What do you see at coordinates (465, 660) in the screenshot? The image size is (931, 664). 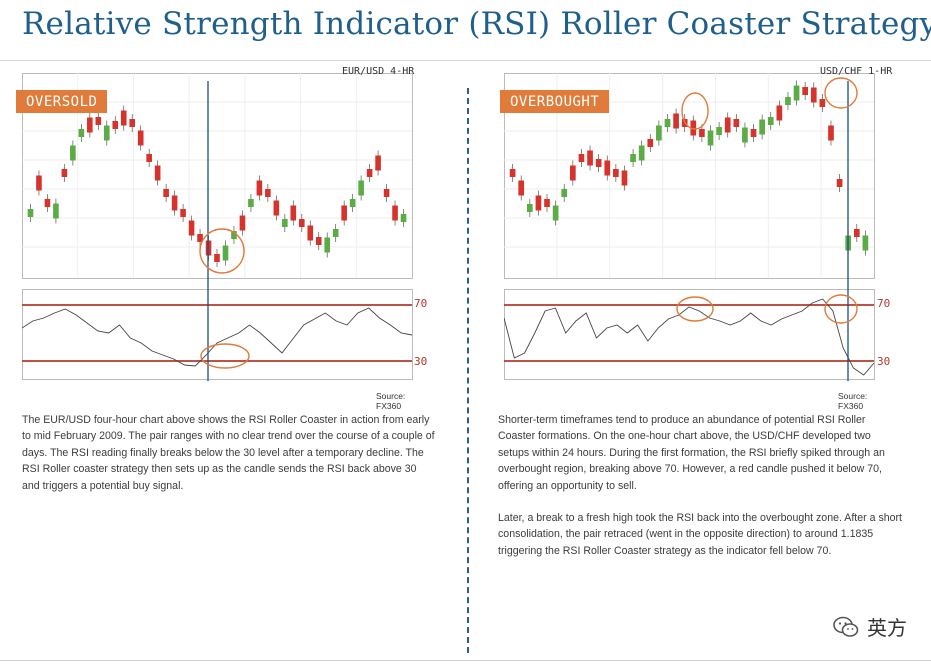 I see `footer-rule` at bounding box center [465, 660].